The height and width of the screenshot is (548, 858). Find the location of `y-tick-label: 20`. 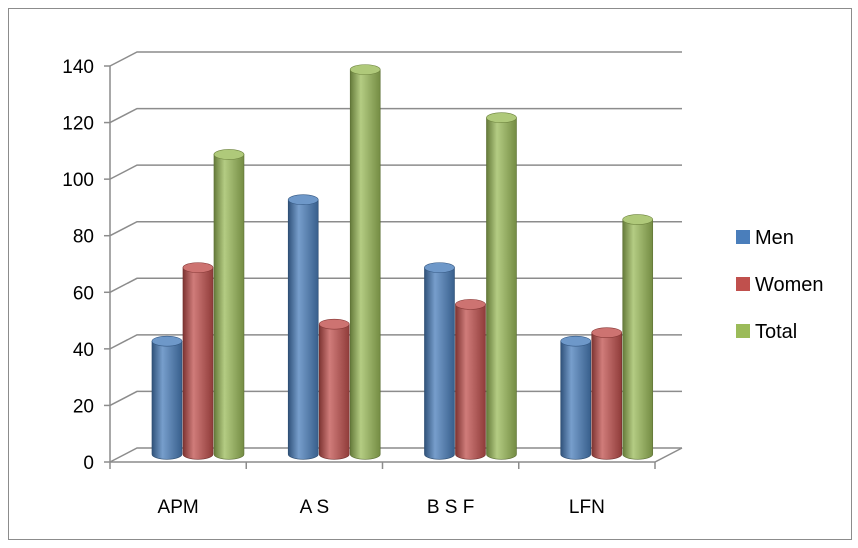

y-tick-label: 20 is located at coordinates (83, 406).